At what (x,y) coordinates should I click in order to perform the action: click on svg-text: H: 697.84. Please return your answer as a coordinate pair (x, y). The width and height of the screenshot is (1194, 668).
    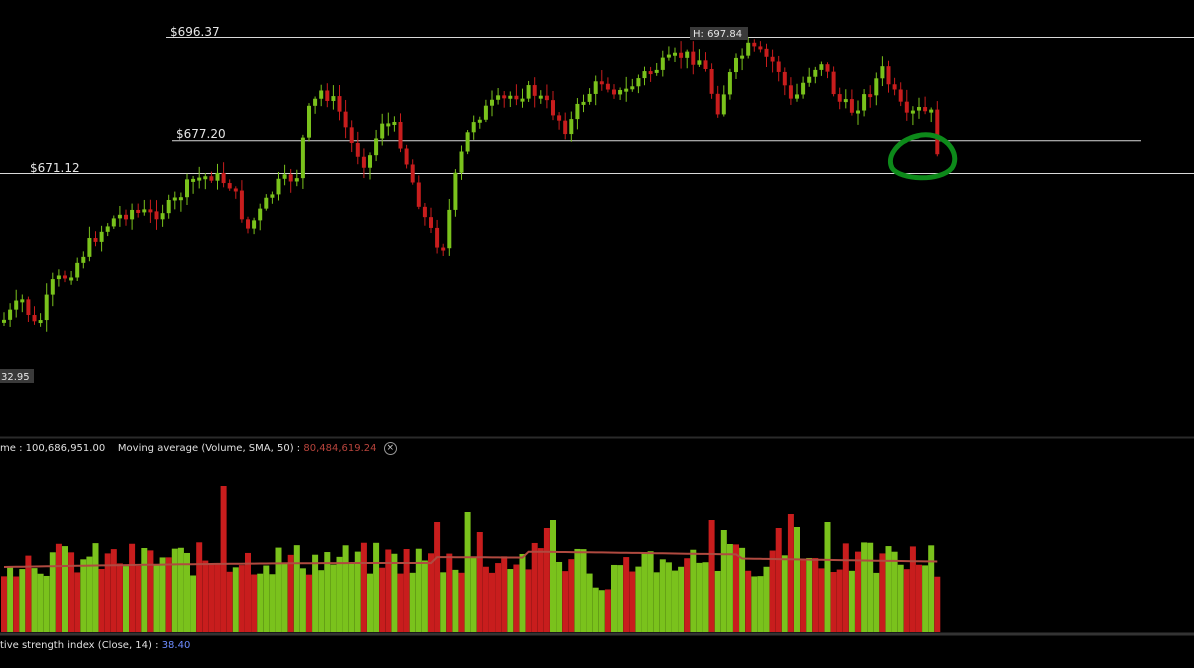
    Looking at the image, I should click on (717, 34).